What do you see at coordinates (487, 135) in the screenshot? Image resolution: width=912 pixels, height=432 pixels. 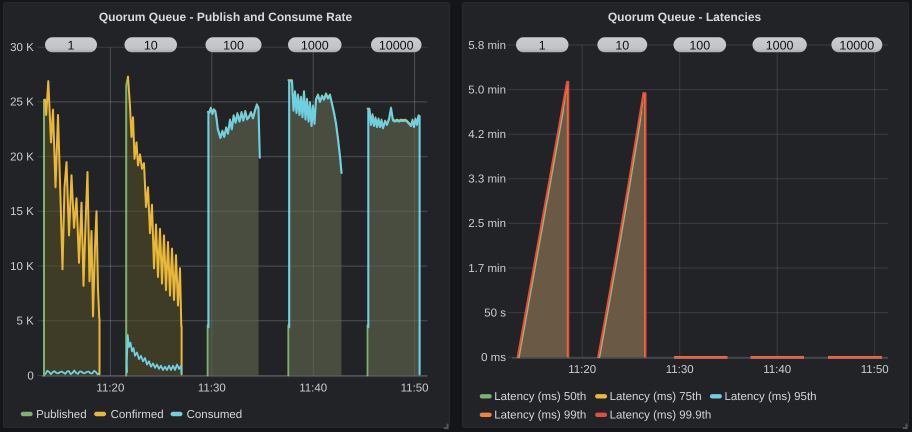 I see `svg-text: 4.2 min` at bounding box center [487, 135].